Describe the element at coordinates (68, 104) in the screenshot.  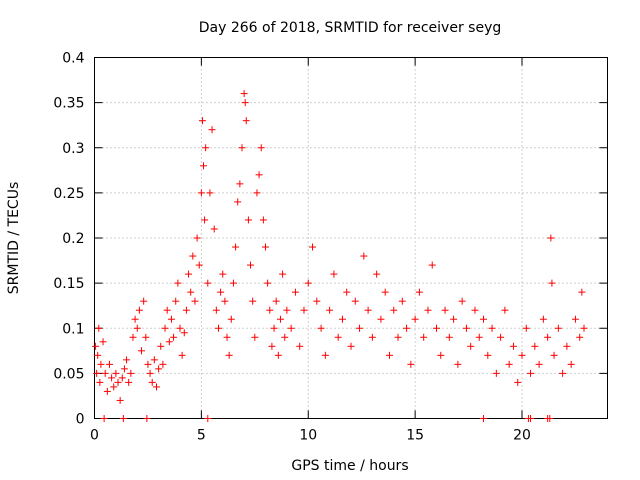
I see `y-tick-label: 0.35` at that location.